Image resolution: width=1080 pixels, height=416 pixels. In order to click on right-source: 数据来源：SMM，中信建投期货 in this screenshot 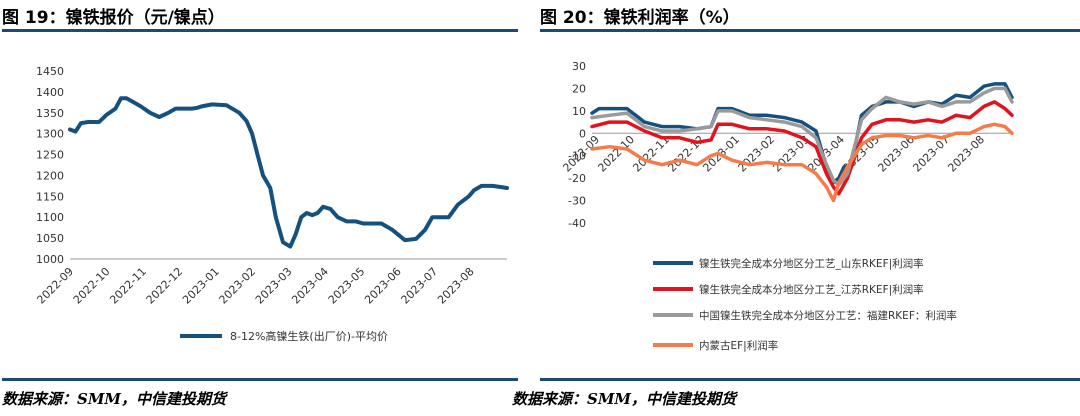, I will do `click(624, 399)`.